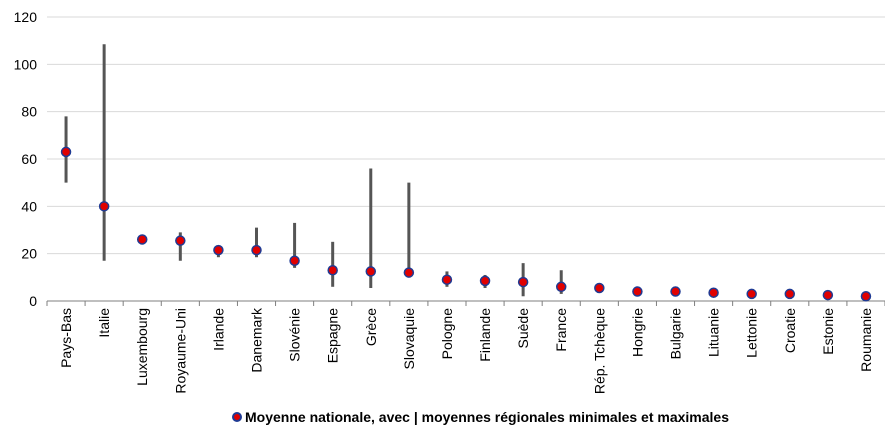 This screenshot has width=885, height=425. I want to click on y-axis-tick-labels: 0 20 40 60 80 100 120, so click(26, 159).